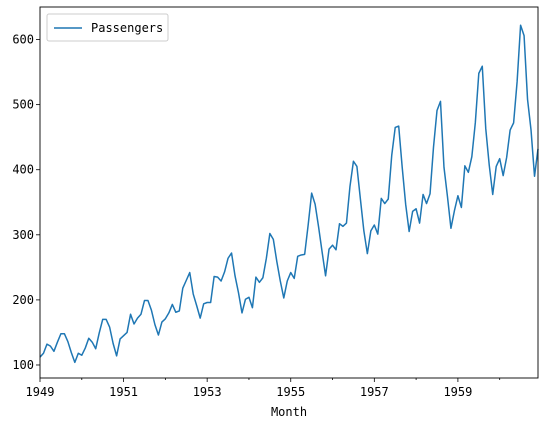  Describe the element at coordinates (26, 202) in the screenshot. I see `y-axis: 100 200 300 400 500 600` at that location.